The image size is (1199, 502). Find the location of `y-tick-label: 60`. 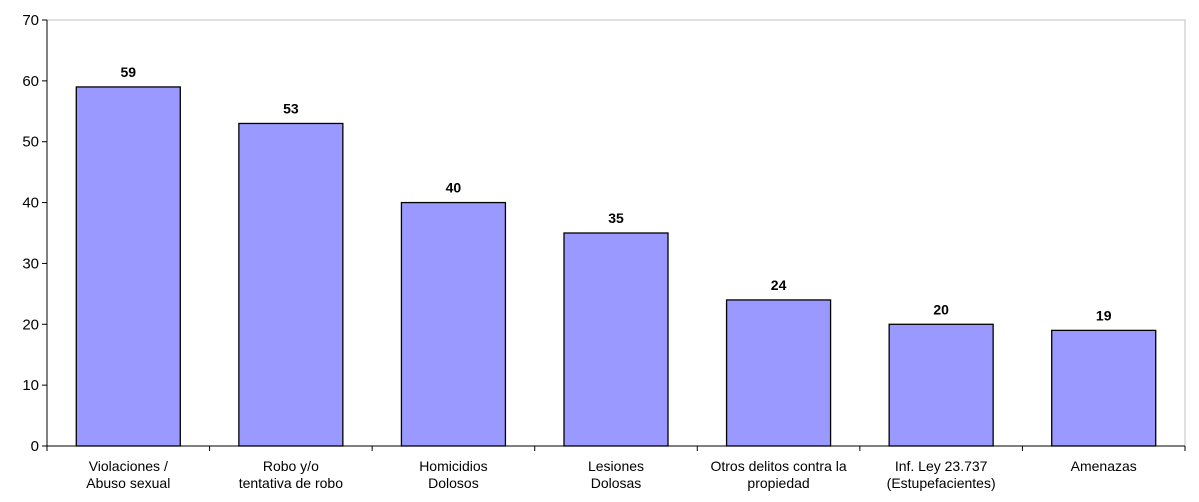

y-tick-label: 60 is located at coordinates (30, 81).